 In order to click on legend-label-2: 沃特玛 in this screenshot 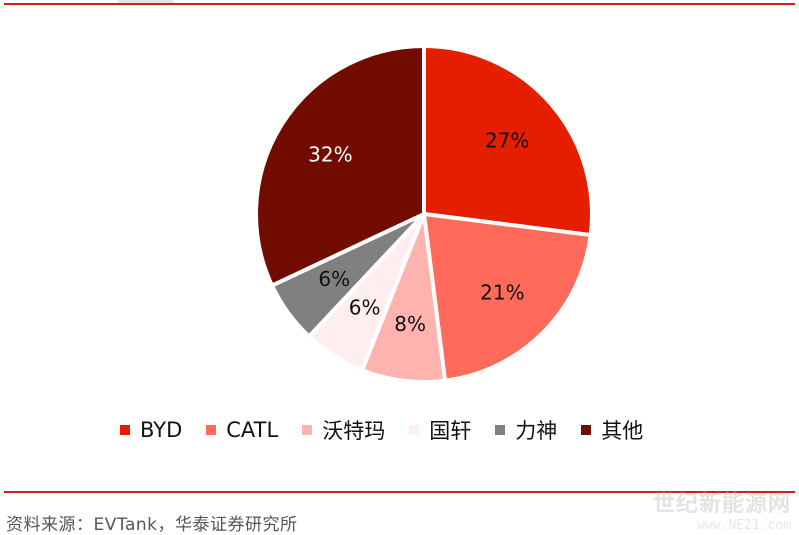, I will do `click(354, 431)`.